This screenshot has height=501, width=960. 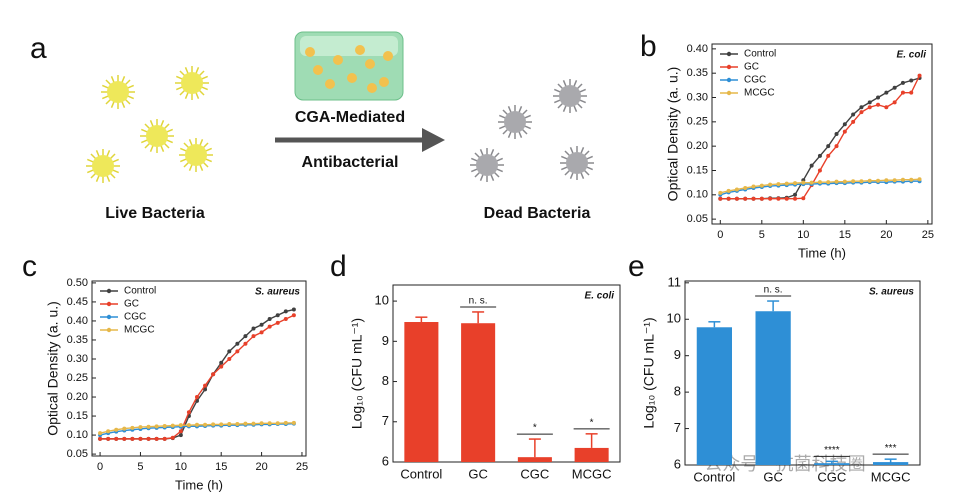 What do you see at coordinates (350, 162) in the screenshot?
I see `arrow-label: Antibacterial` at bounding box center [350, 162].